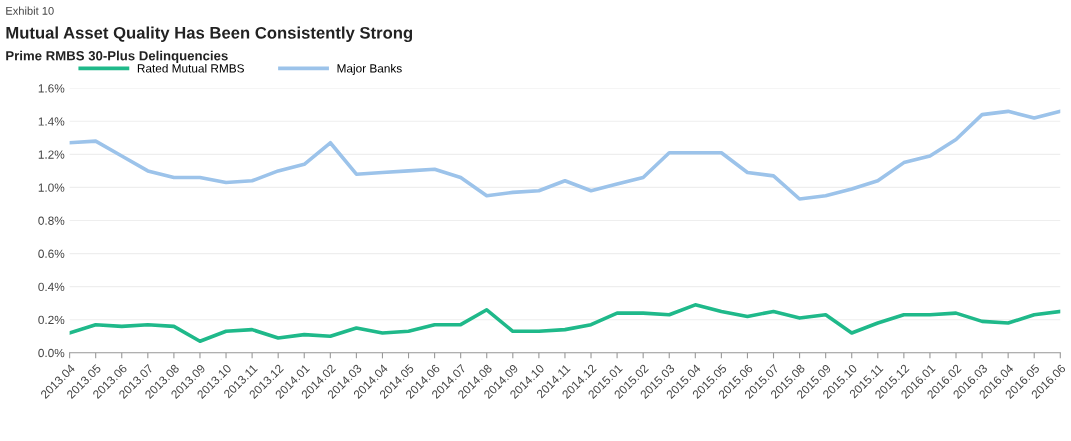 Image resolution: width=1071 pixels, height=441 pixels. Describe the element at coordinates (369, 69) in the screenshot. I see `legend-label: Major Banks` at that location.